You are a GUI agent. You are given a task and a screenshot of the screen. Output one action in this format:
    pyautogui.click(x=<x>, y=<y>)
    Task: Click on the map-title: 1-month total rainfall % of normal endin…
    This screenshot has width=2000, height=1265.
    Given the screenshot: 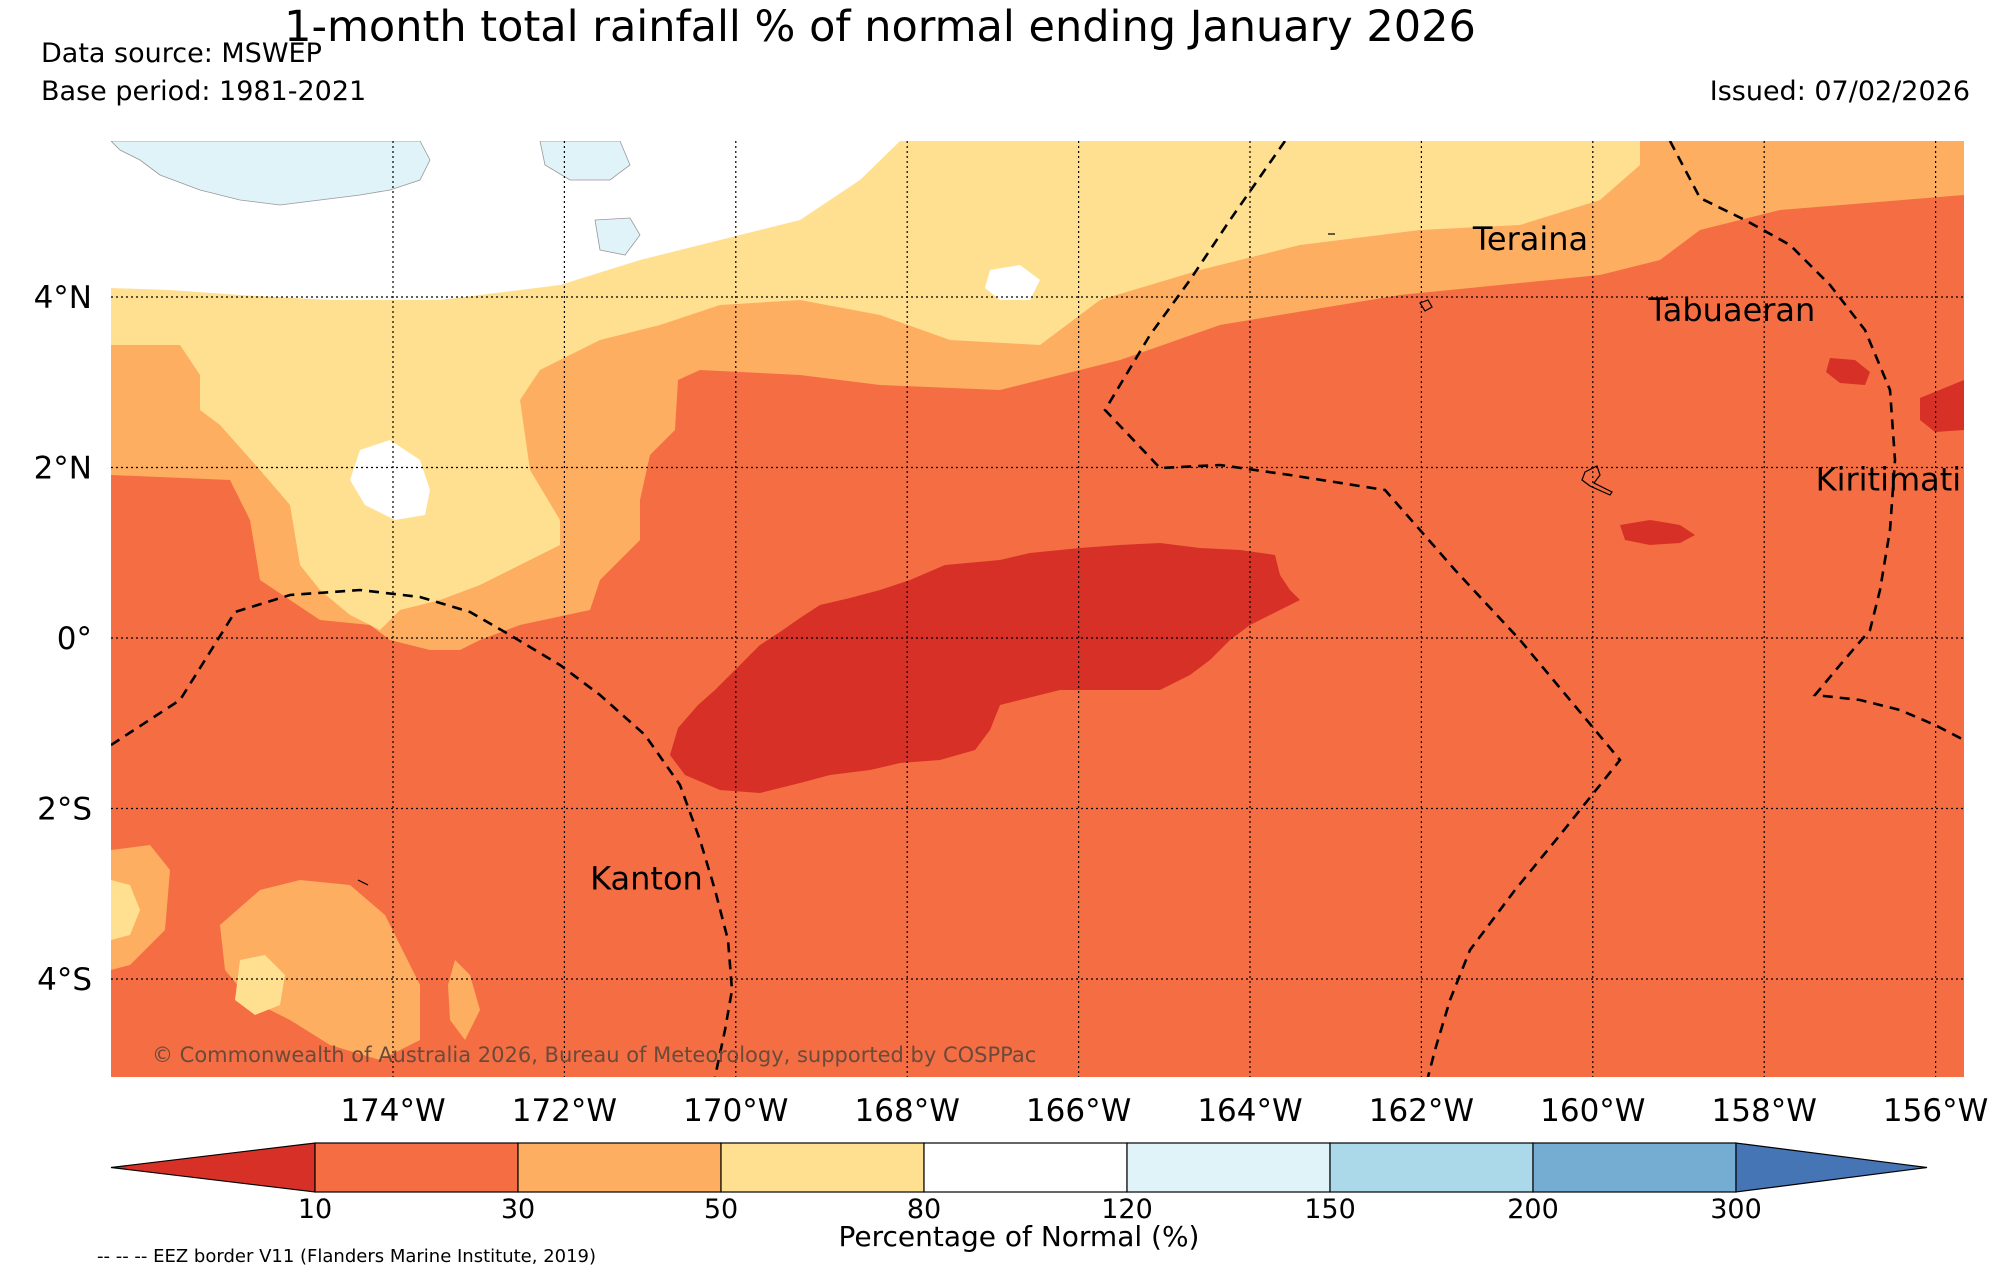 What is the action you would take?
    pyautogui.click(x=880, y=27)
    